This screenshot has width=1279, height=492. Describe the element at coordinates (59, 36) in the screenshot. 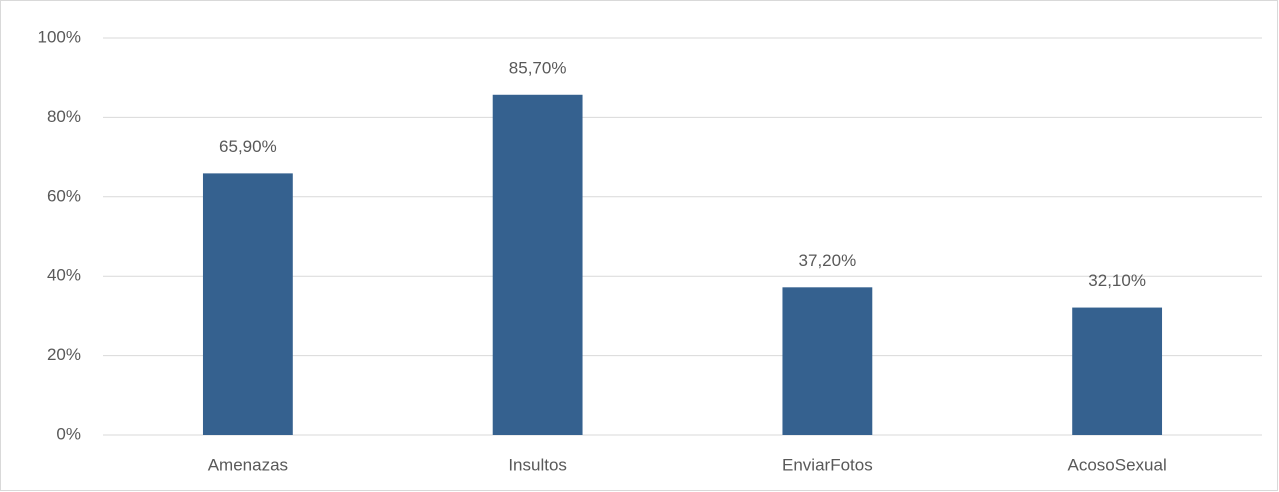

I see `y-tick-label: 100%` at that location.